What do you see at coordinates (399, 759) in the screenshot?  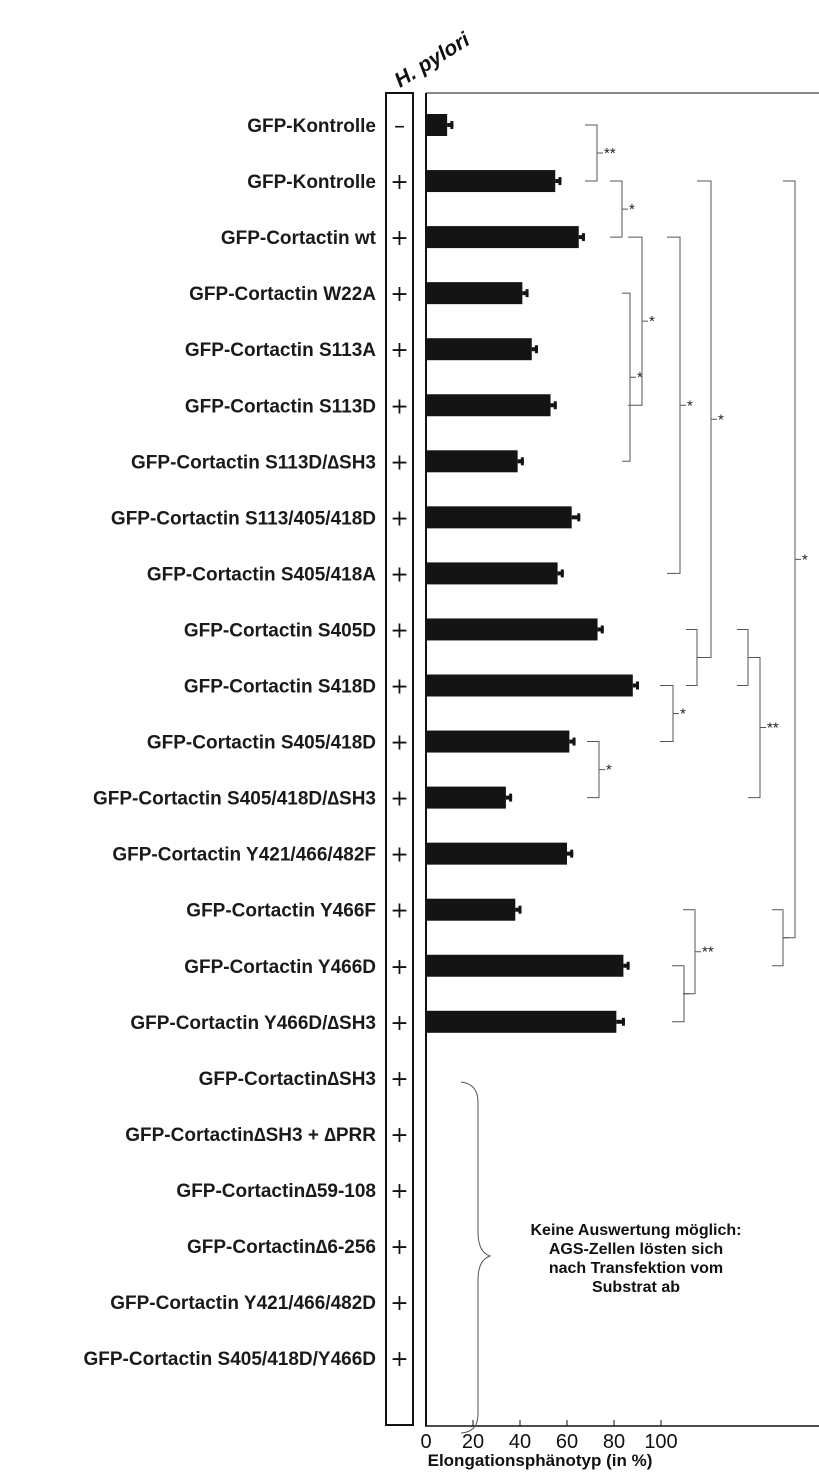 I see `infection-box` at bounding box center [399, 759].